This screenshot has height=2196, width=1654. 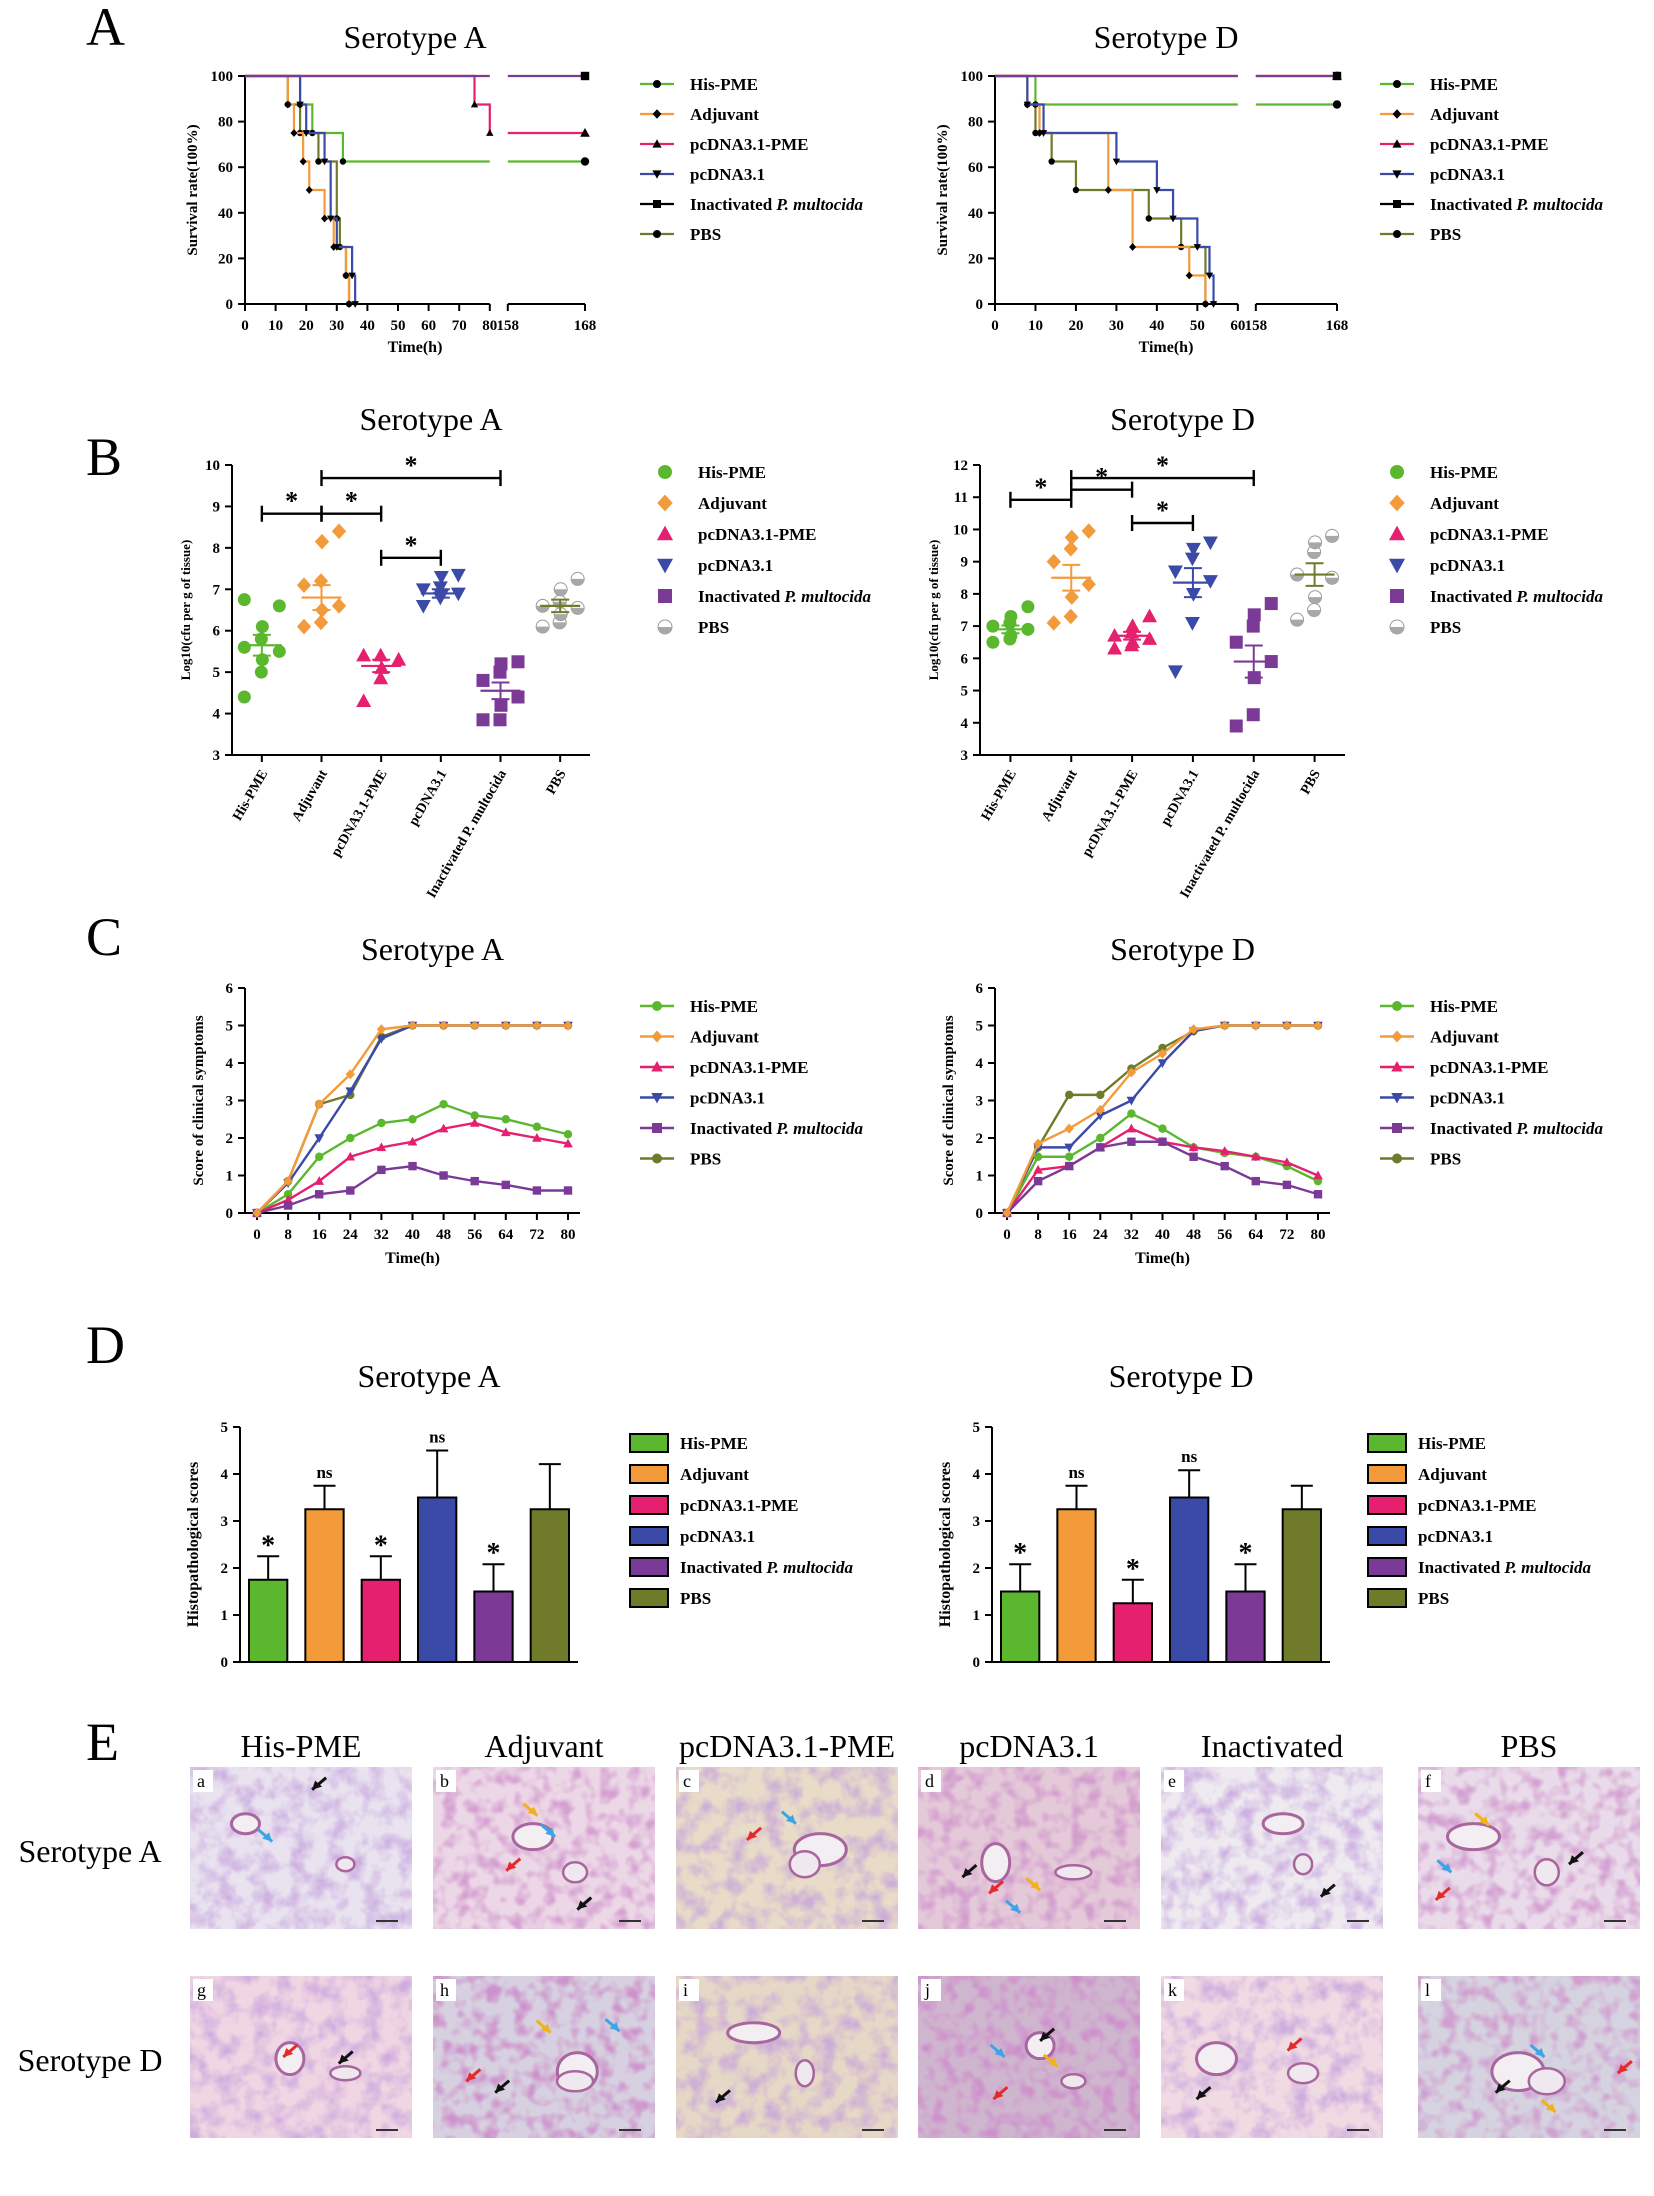 What do you see at coordinates (1189, 1579) in the screenshot?
I see `bar` at bounding box center [1189, 1579].